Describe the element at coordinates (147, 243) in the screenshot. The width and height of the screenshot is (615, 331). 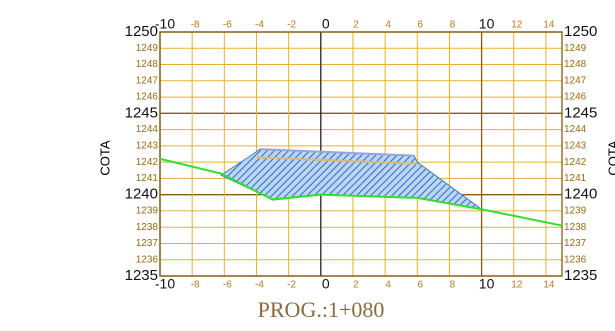
I see `y-tick-label: 1237` at that location.